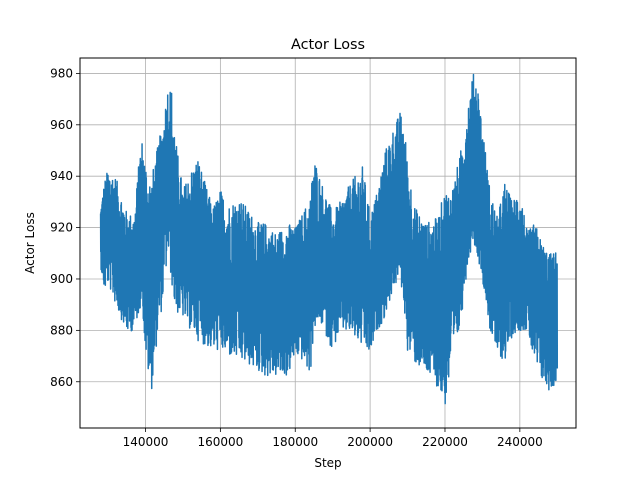 The height and width of the screenshot is (480, 640). Describe the element at coordinates (327, 463) in the screenshot. I see `x-axis-title: Step` at that location.